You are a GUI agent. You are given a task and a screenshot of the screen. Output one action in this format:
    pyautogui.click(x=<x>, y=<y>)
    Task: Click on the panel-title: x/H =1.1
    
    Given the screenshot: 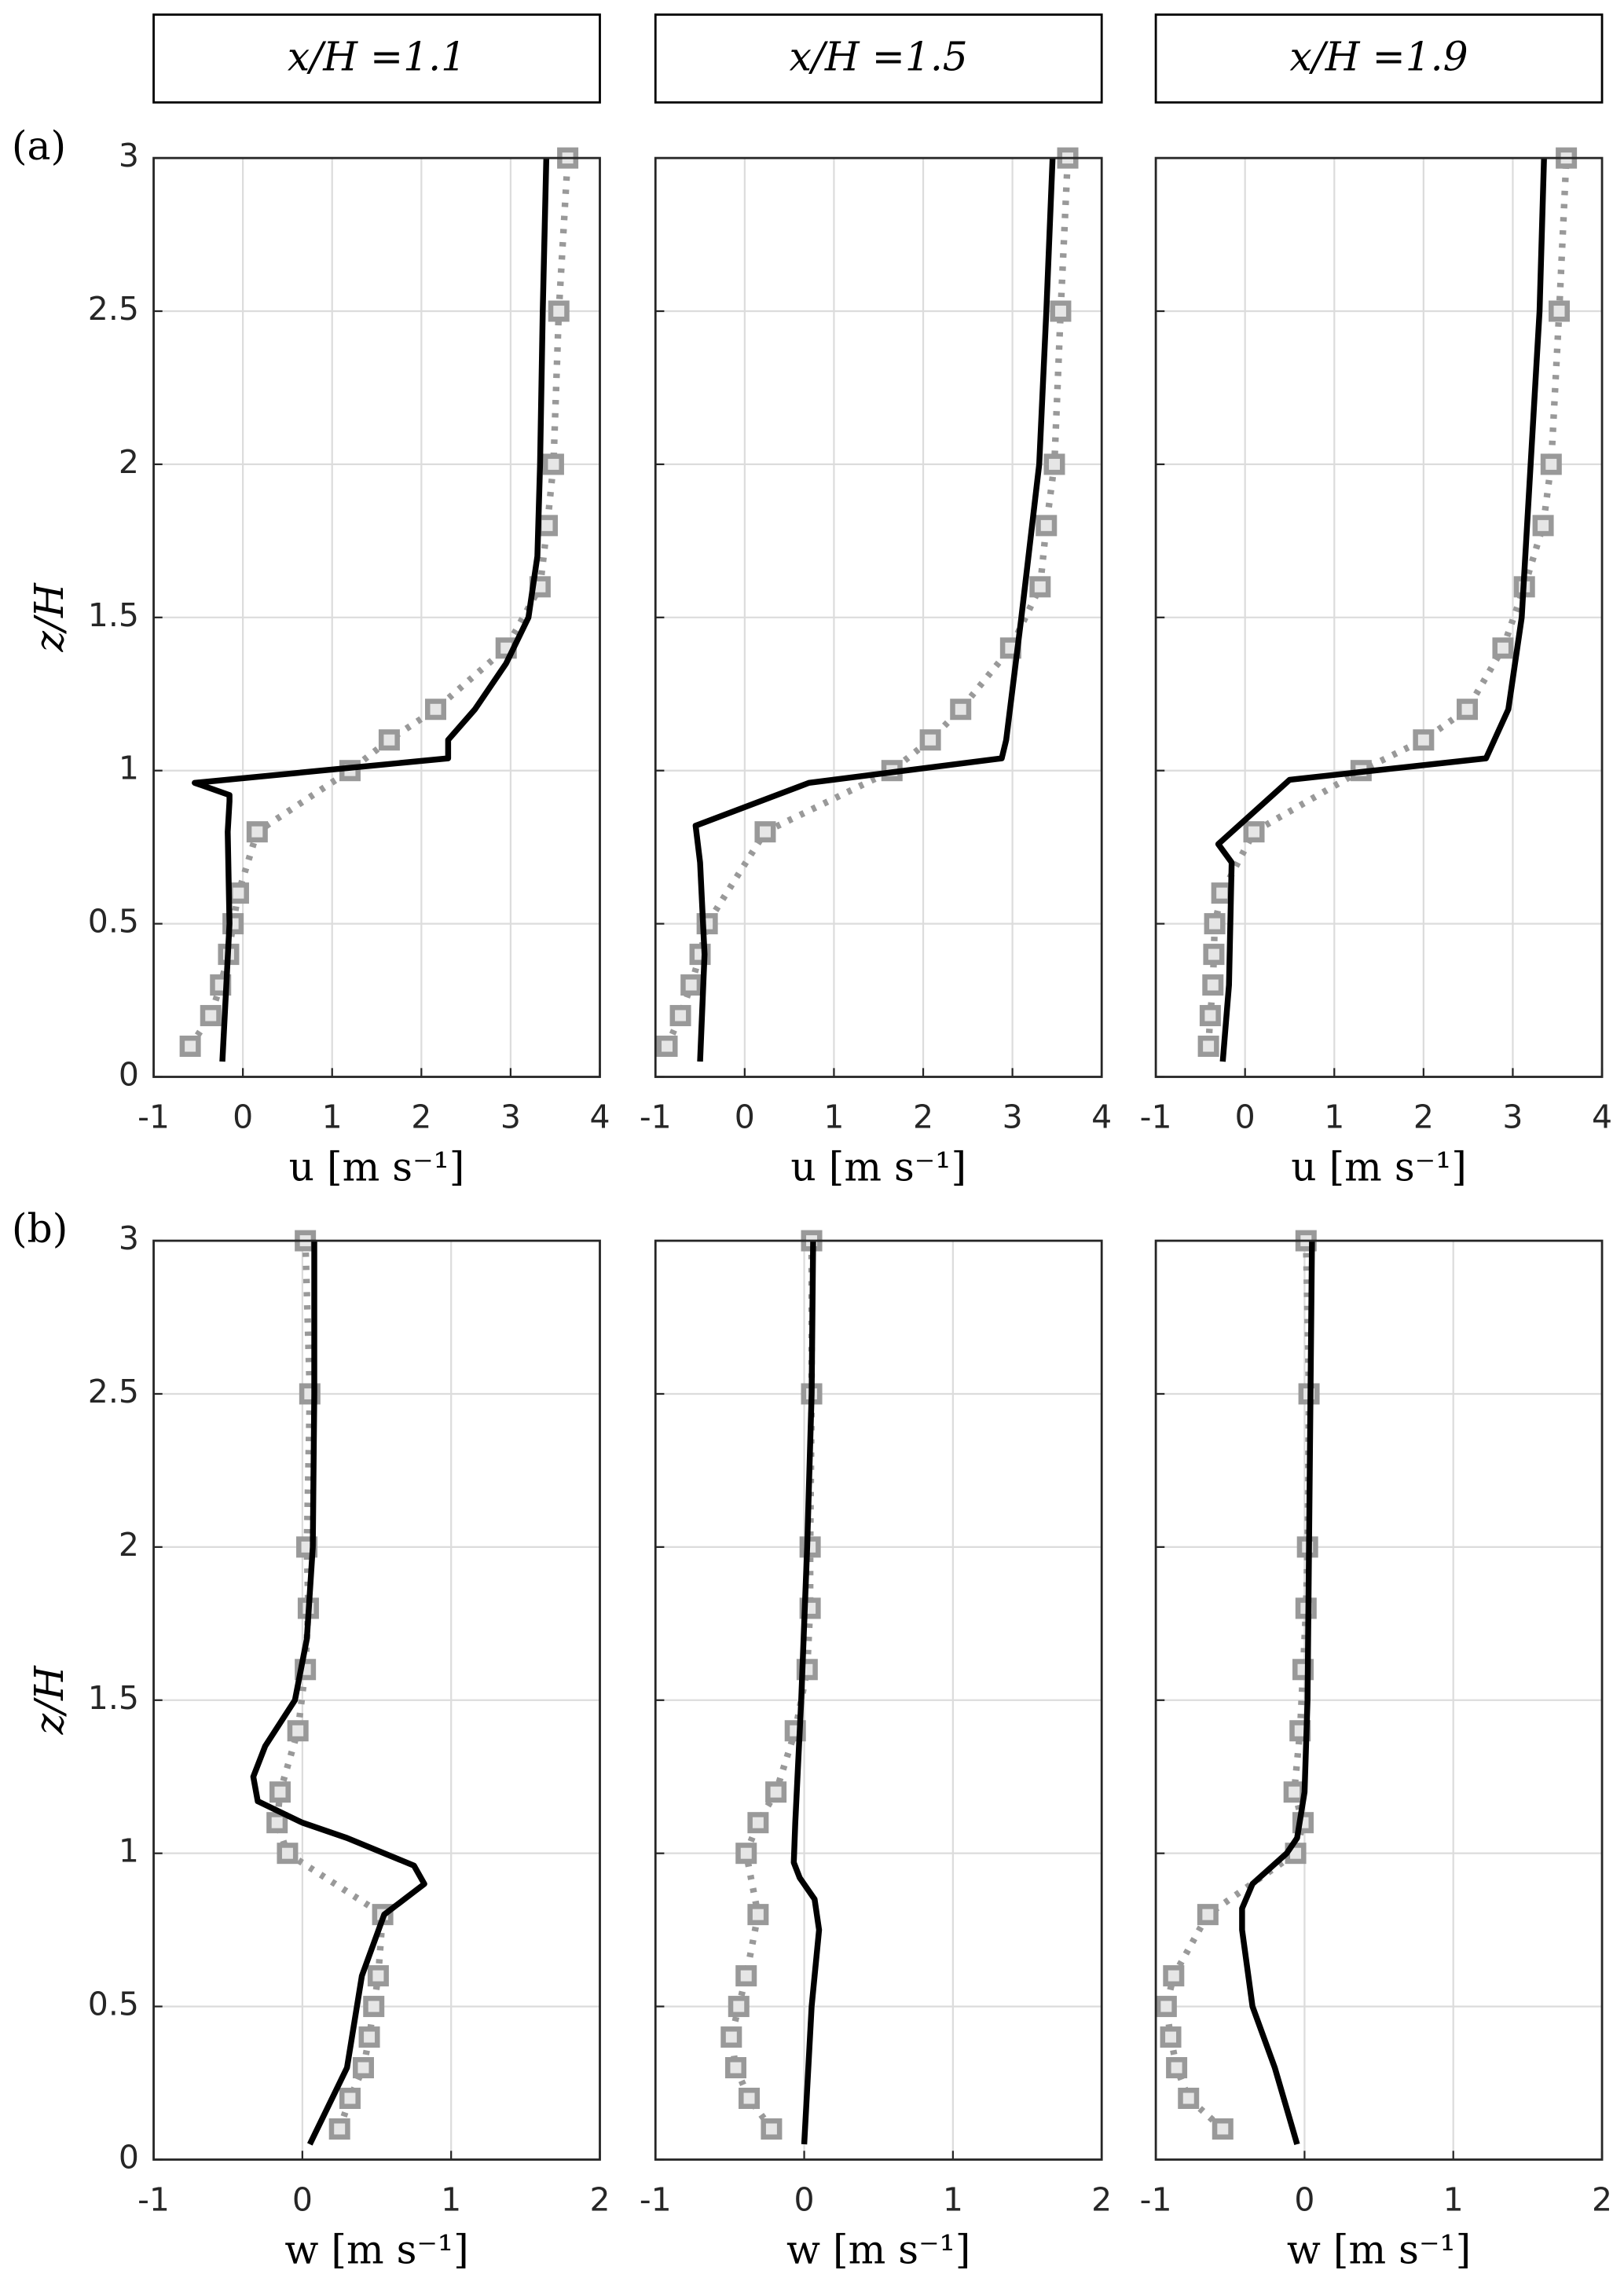 What is the action you would take?
    pyautogui.click(x=377, y=56)
    